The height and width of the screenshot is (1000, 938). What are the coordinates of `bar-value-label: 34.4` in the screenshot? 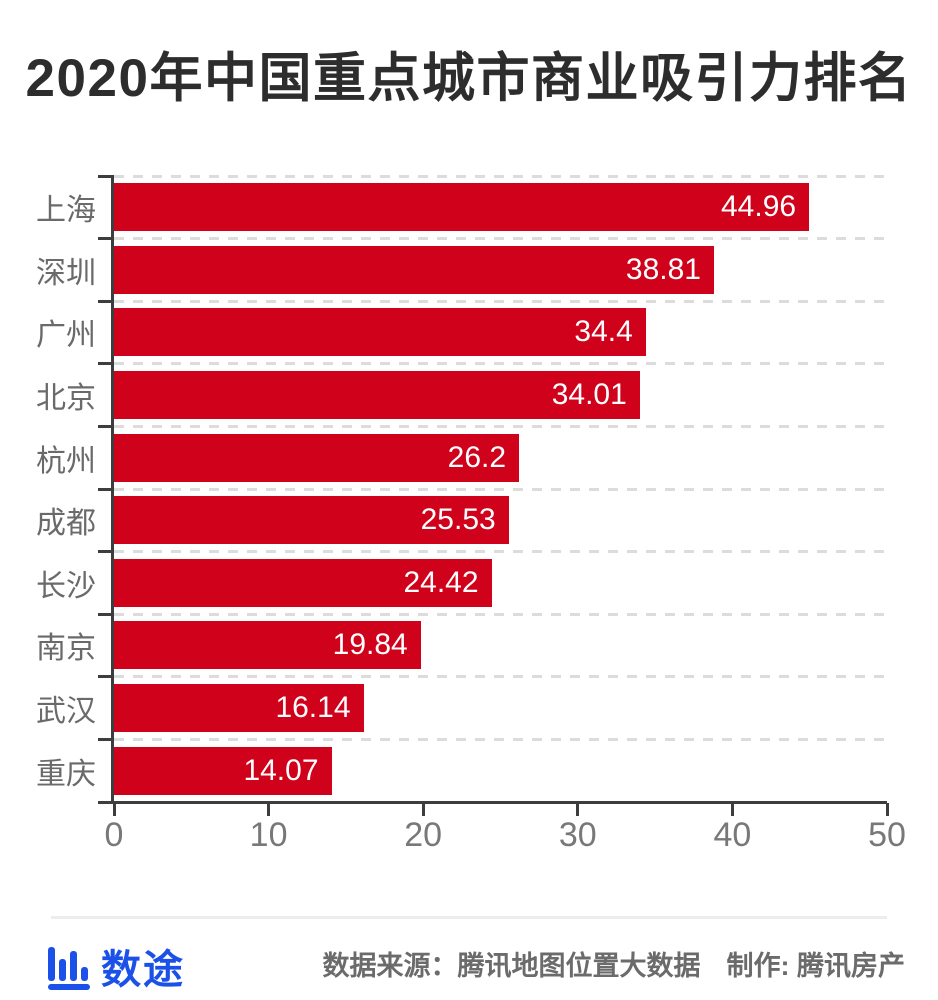 It's located at (603, 332).